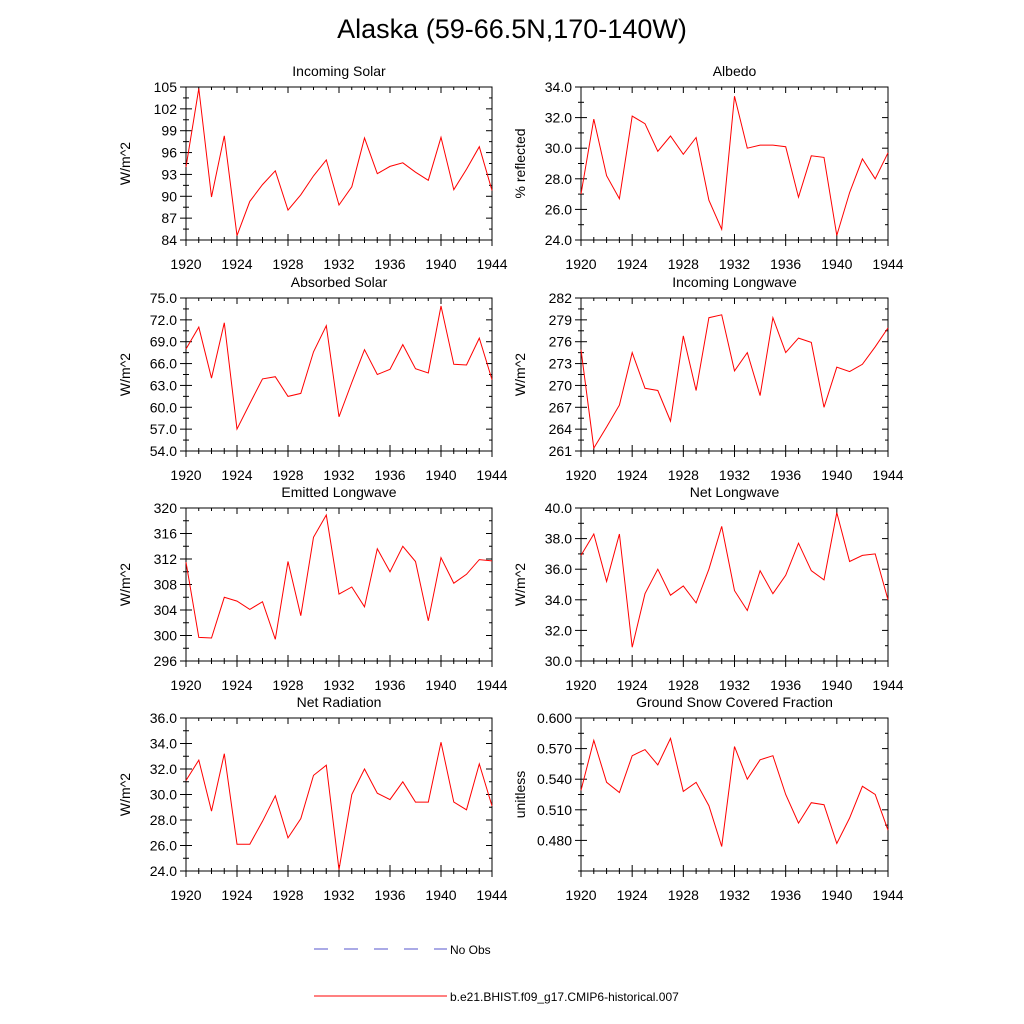  I want to click on y-axis-label: % reflected, so click(520, 163).